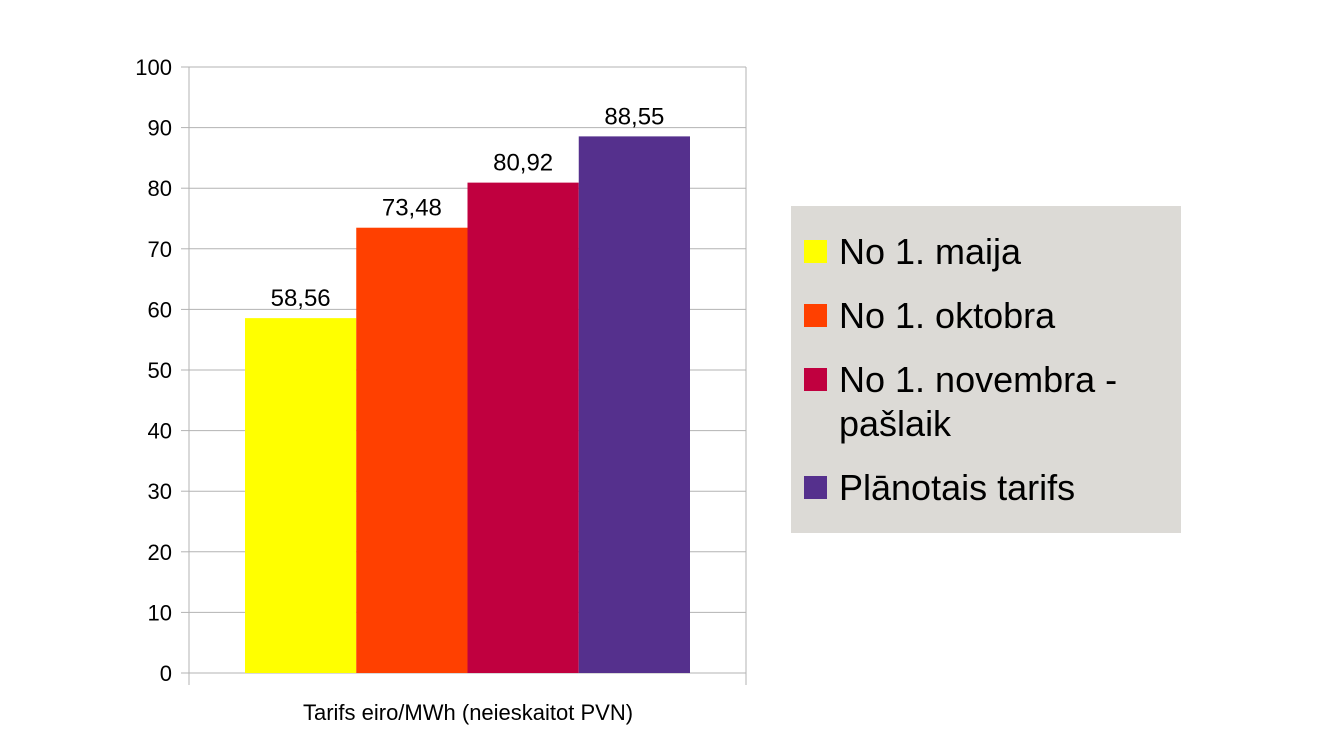 The height and width of the screenshot is (741, 1318). Describe the element at coordinates (947, 315) in the screenshot. I see `legend-label-series-2: No 1. oktobra` at that location.